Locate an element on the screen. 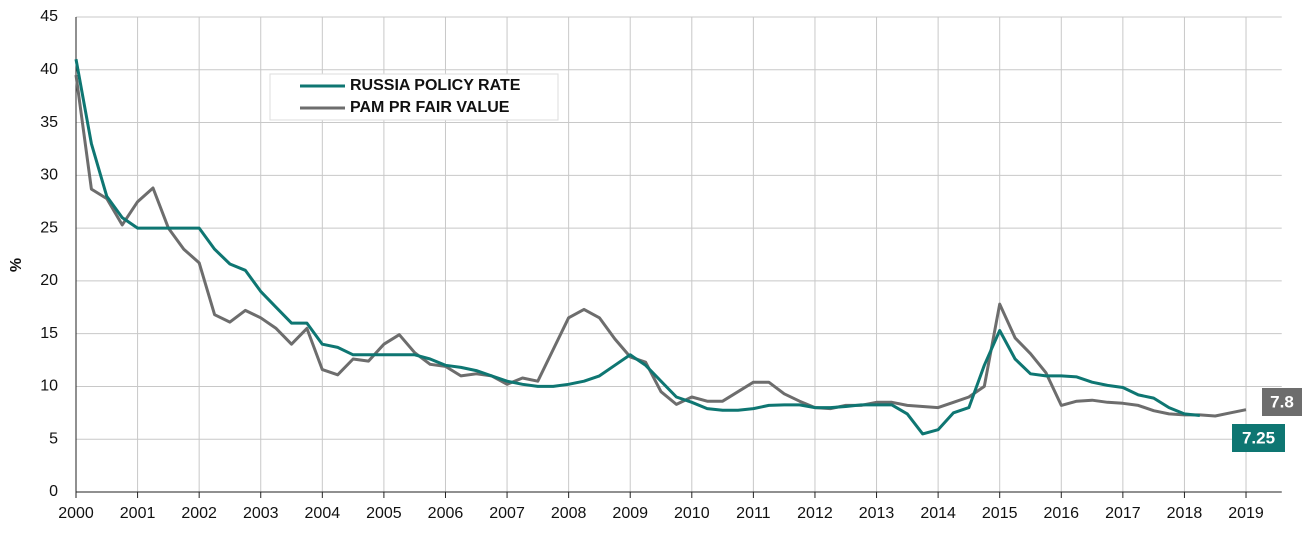 Image resolution: width=1304 pixels, height=534 pixels. end-label: 7.25 is located at coordinates (1258, 437).